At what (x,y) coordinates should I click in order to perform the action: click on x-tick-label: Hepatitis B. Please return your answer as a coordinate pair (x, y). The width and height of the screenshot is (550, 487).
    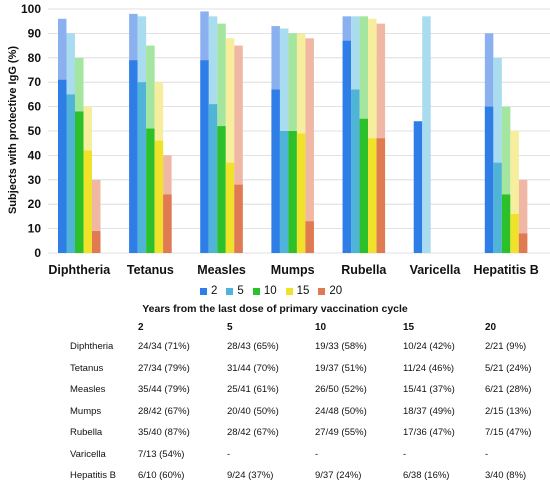
    Looking at the image, I should click on (505, 270).